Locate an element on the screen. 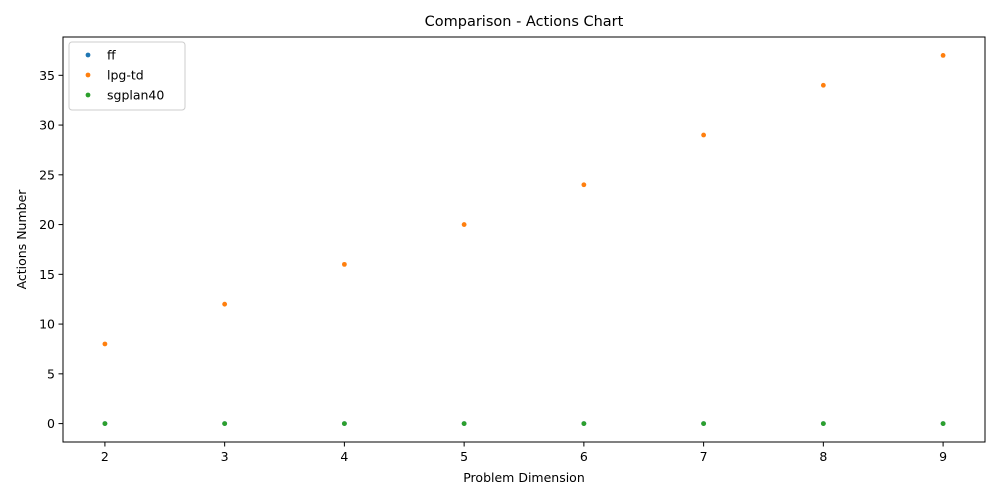 This screenshot has height=504, width=1000. legend-label: sgplan40 is located at coordinates (135, 95).